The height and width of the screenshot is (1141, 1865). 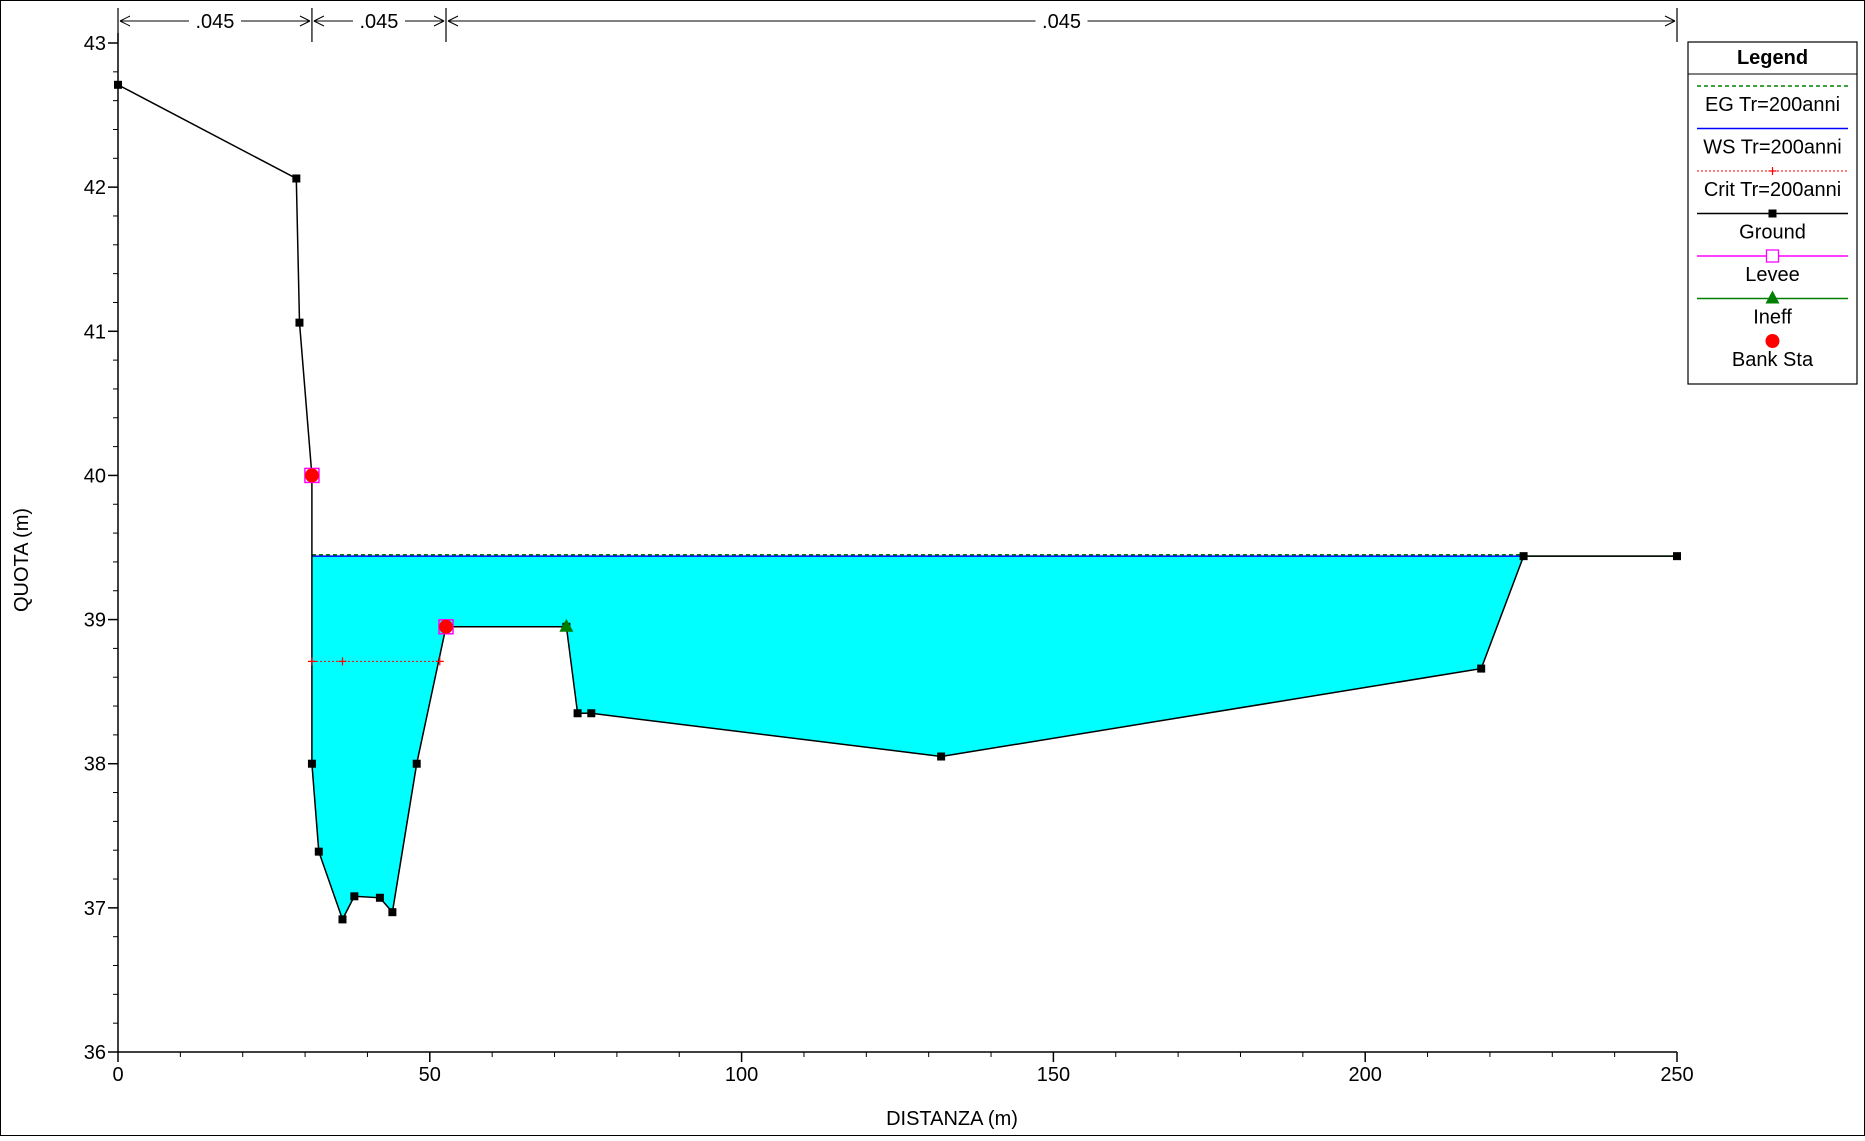 I want to click on legend-entry: Bank Sta, so click(x=1773, y=352).